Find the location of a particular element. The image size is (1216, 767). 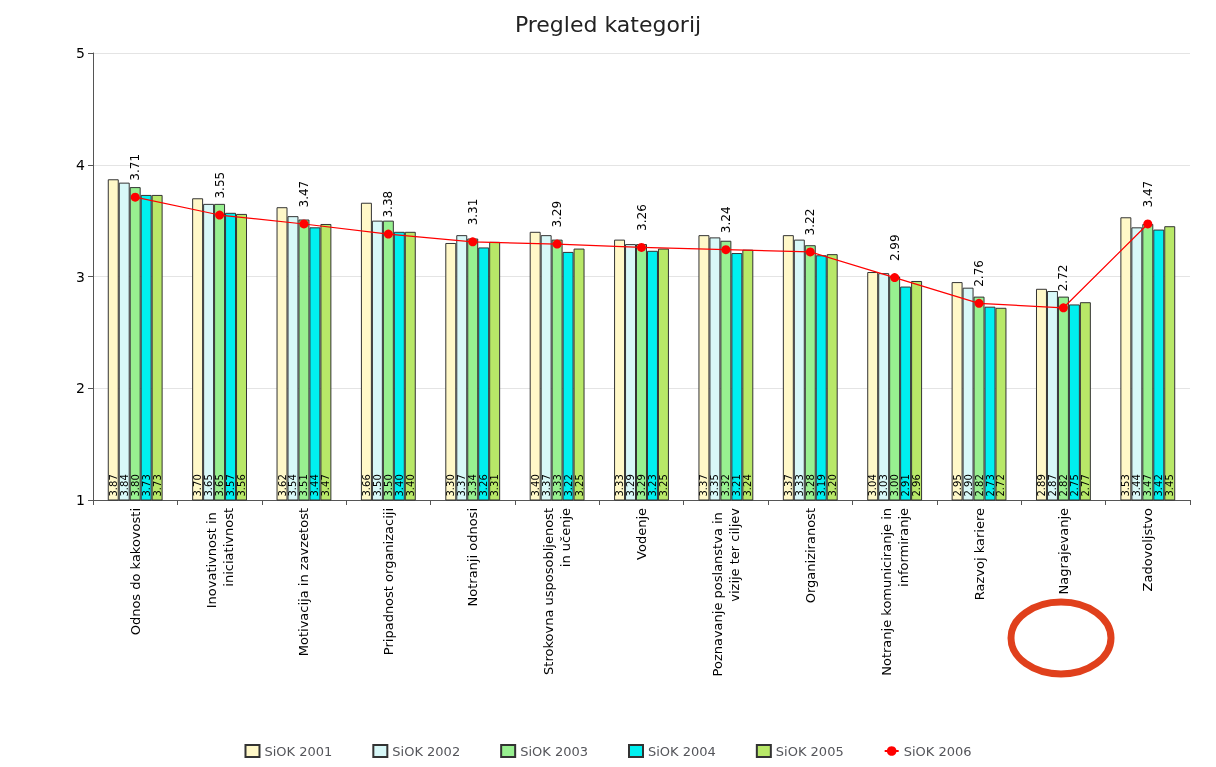

x-tick-label: Inovativnost in iniciativnost is located at coordinates (219, 558).